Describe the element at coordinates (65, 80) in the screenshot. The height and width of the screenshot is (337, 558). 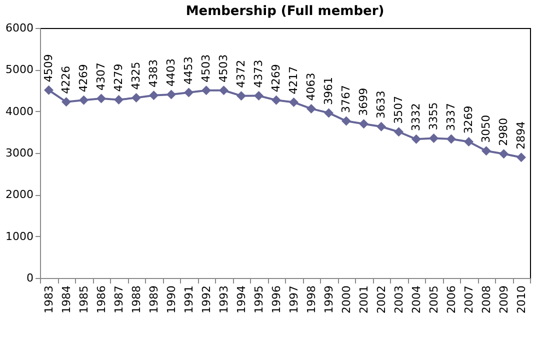
I see `data-label: 4226` at that location.